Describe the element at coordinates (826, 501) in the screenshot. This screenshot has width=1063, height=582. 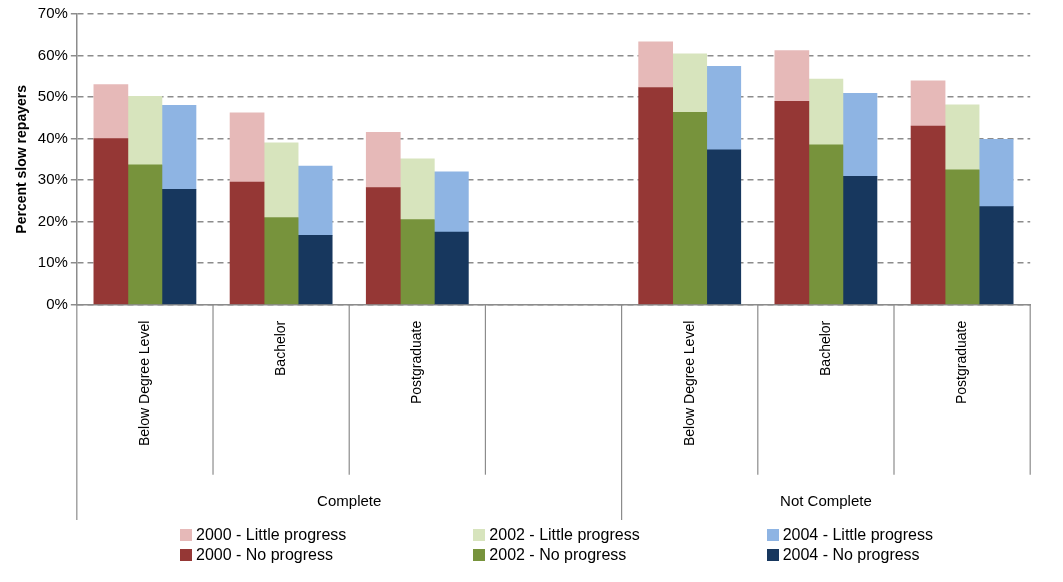
I see `text: Not Complete` at that location.